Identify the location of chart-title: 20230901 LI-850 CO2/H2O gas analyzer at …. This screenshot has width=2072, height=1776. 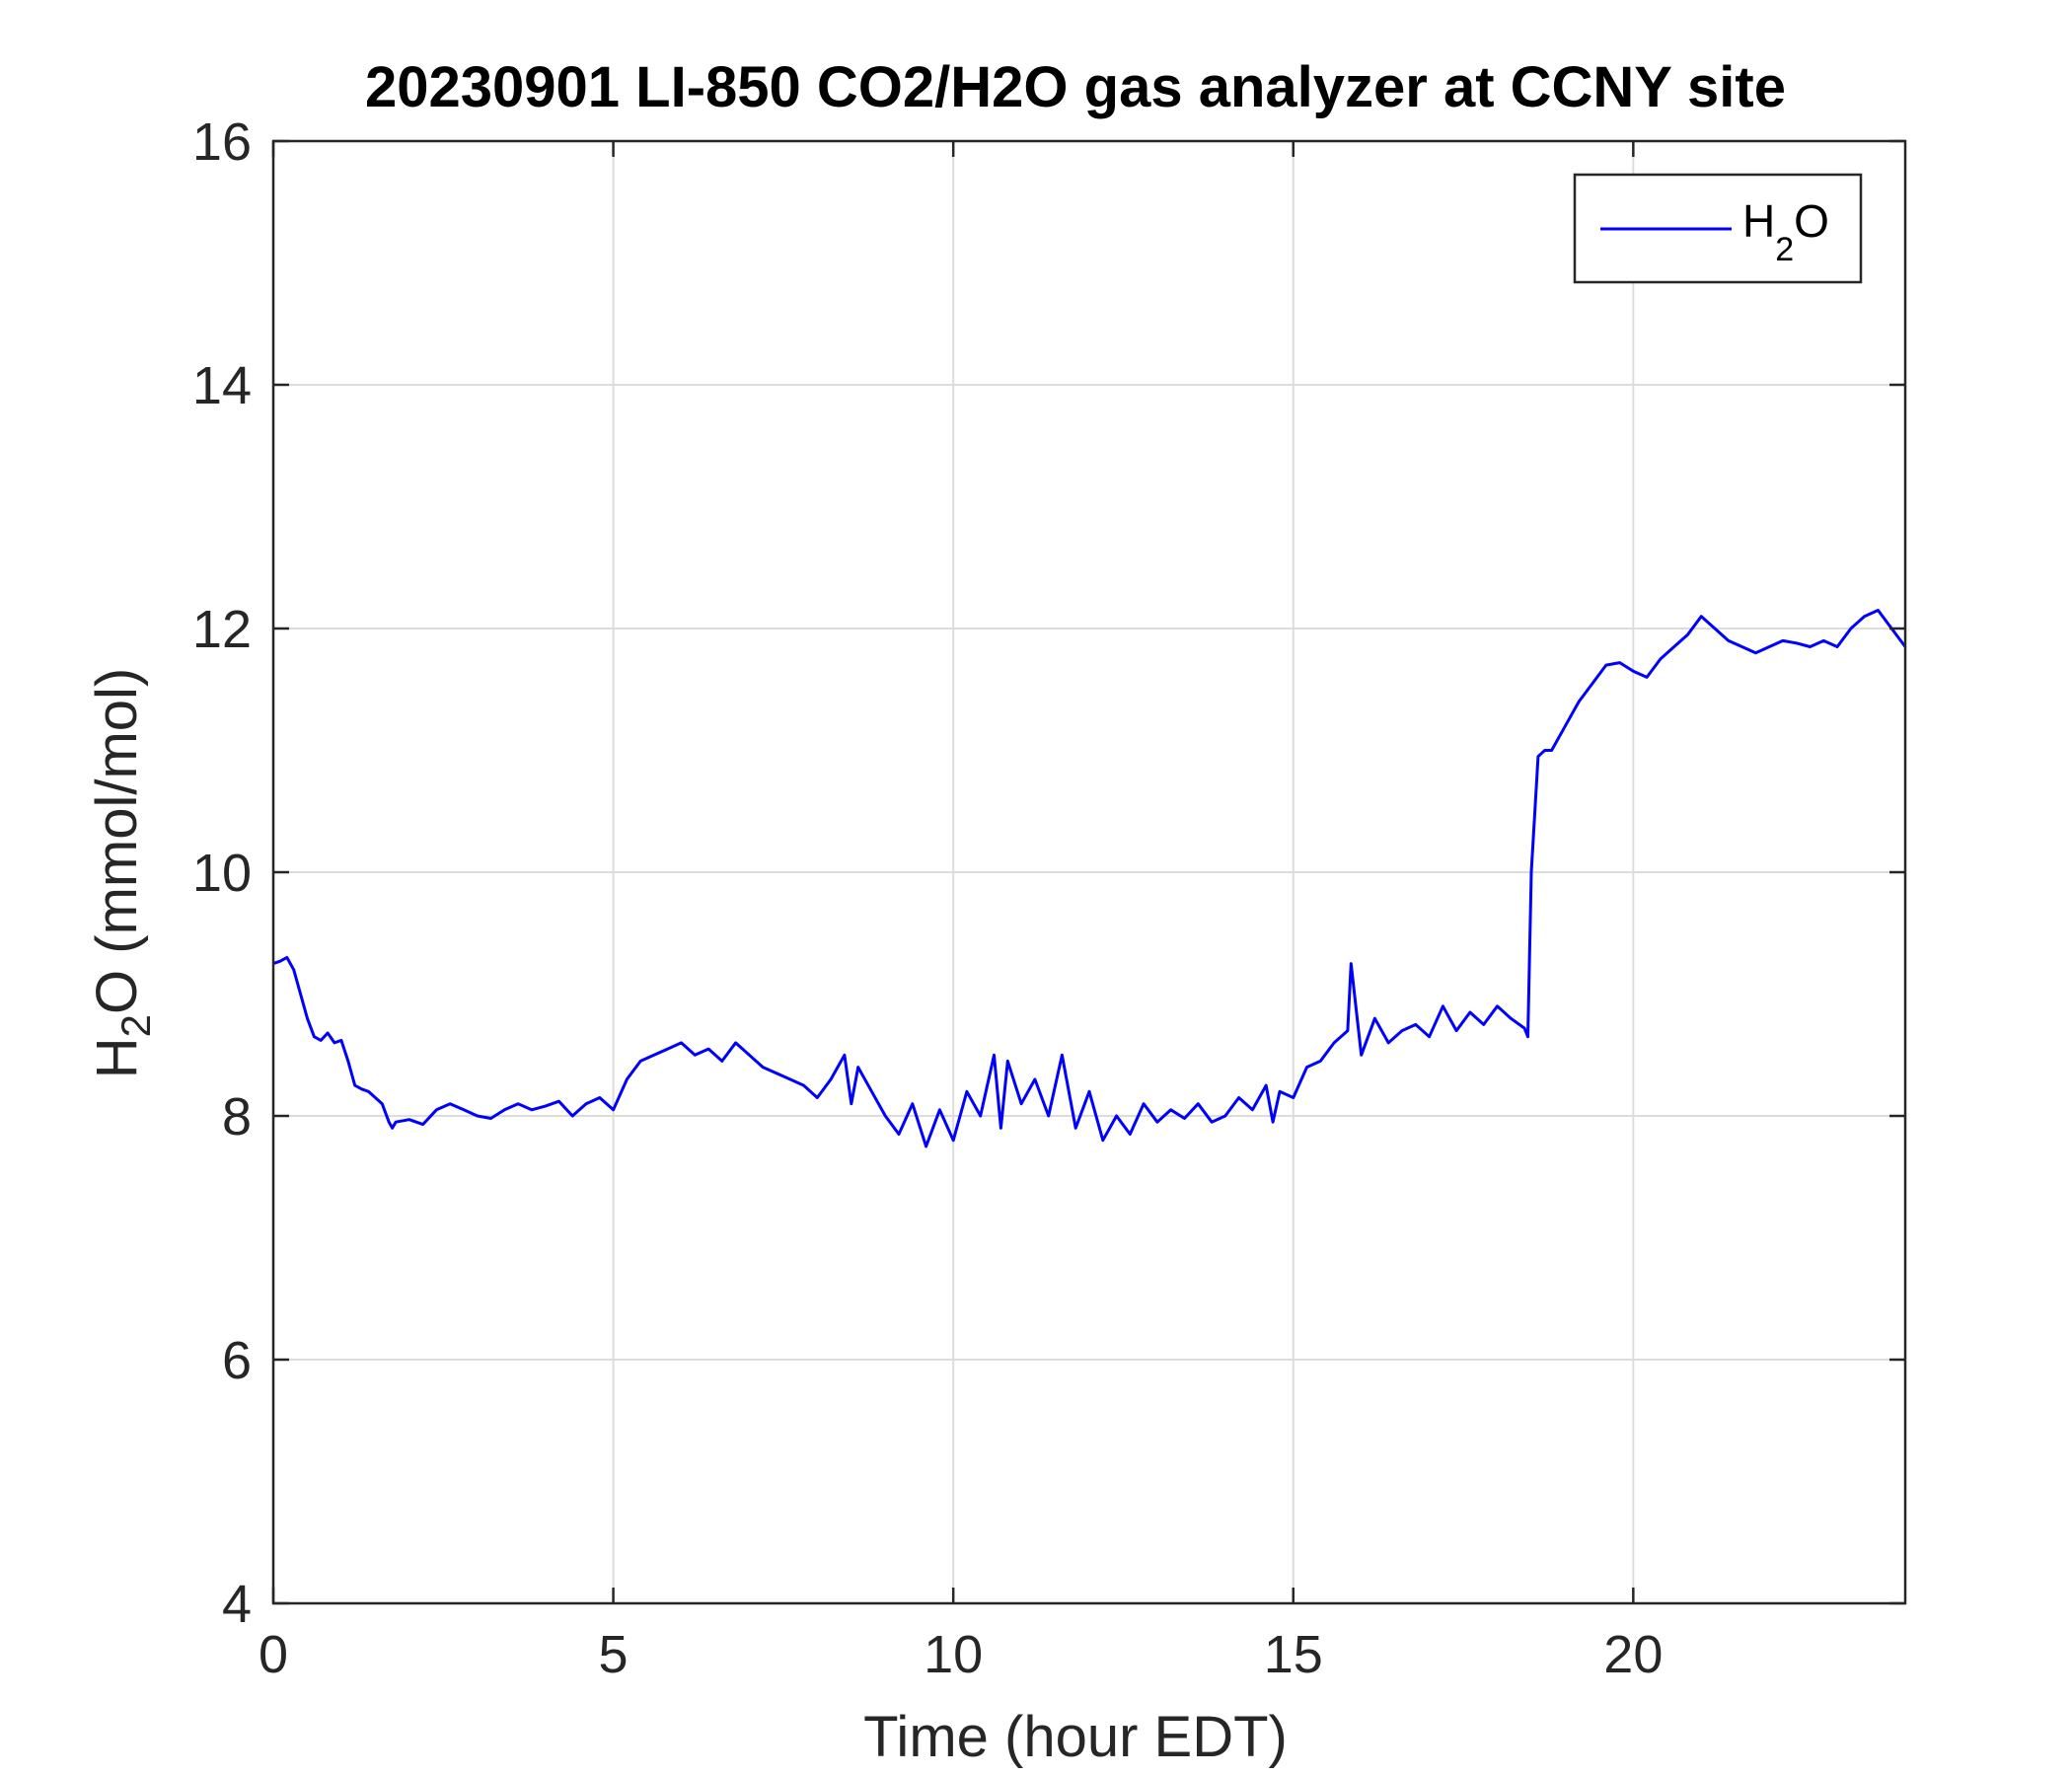
(1076, 87).